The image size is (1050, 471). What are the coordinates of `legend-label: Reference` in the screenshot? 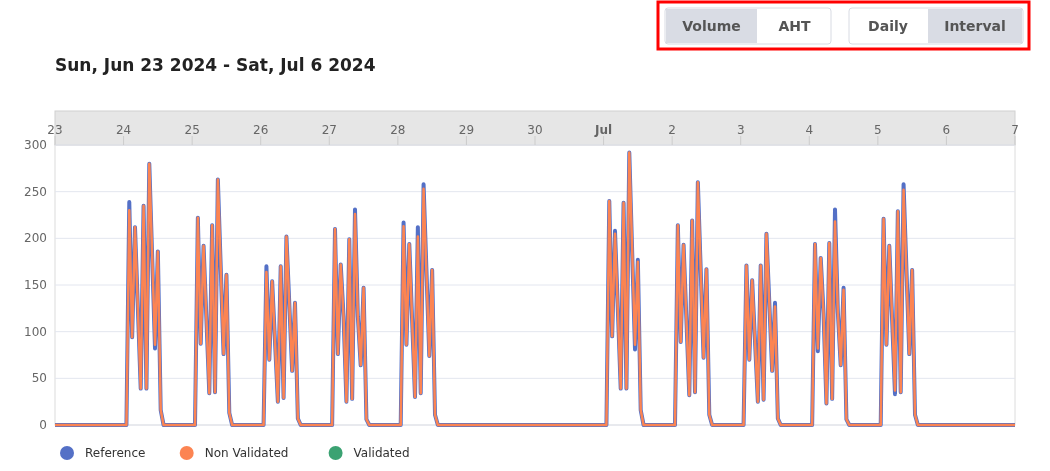 It's located at (115, 453).